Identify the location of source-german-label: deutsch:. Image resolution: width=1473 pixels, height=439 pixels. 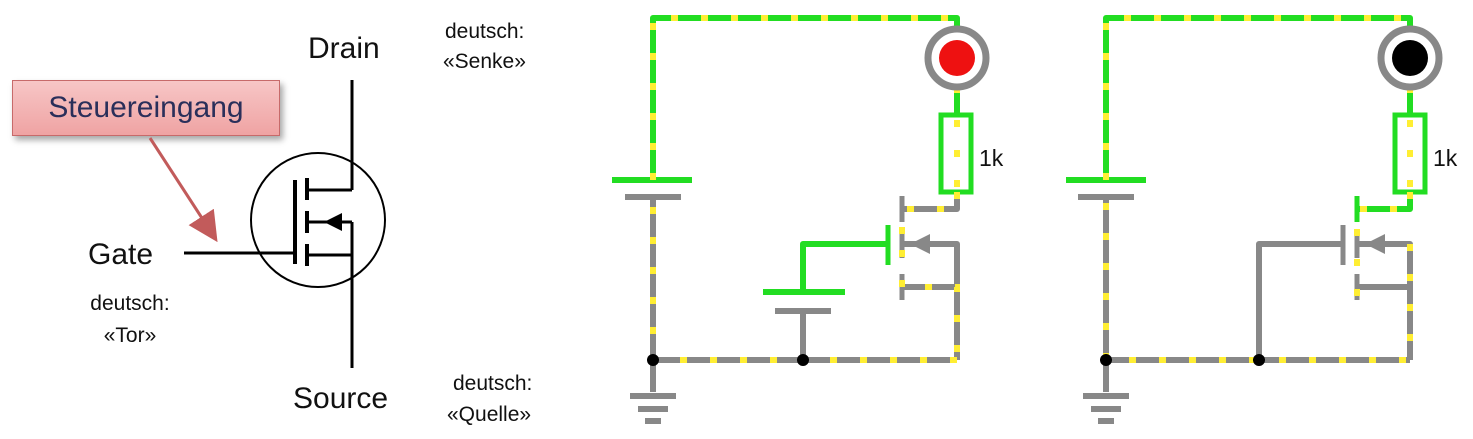
(492, 383).